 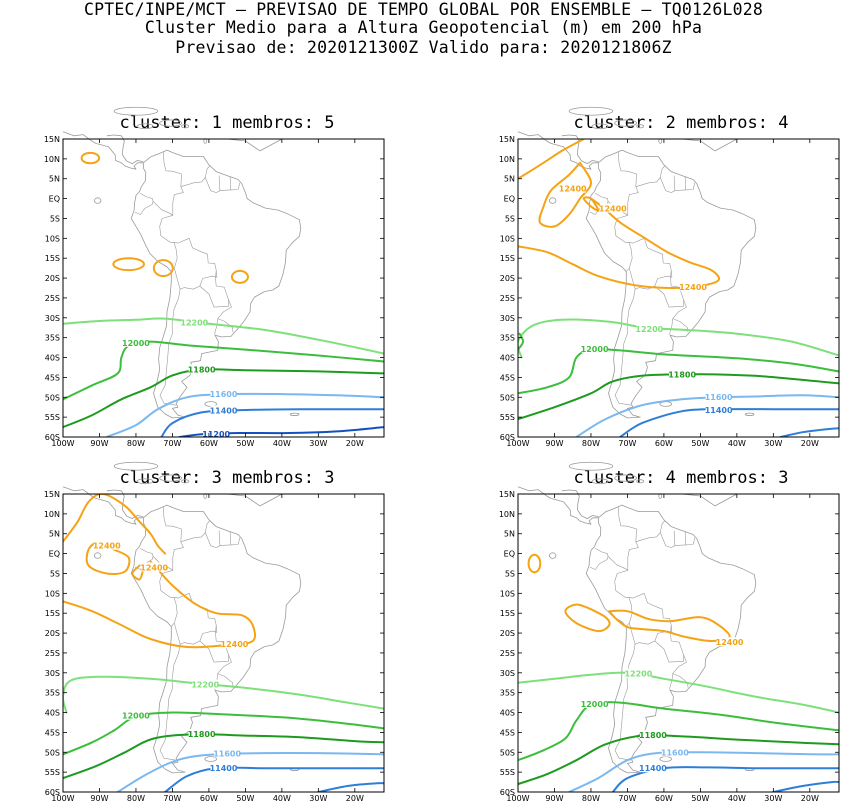 I want to click on lat-tick-label: 55S, so click(x=52, y=417).